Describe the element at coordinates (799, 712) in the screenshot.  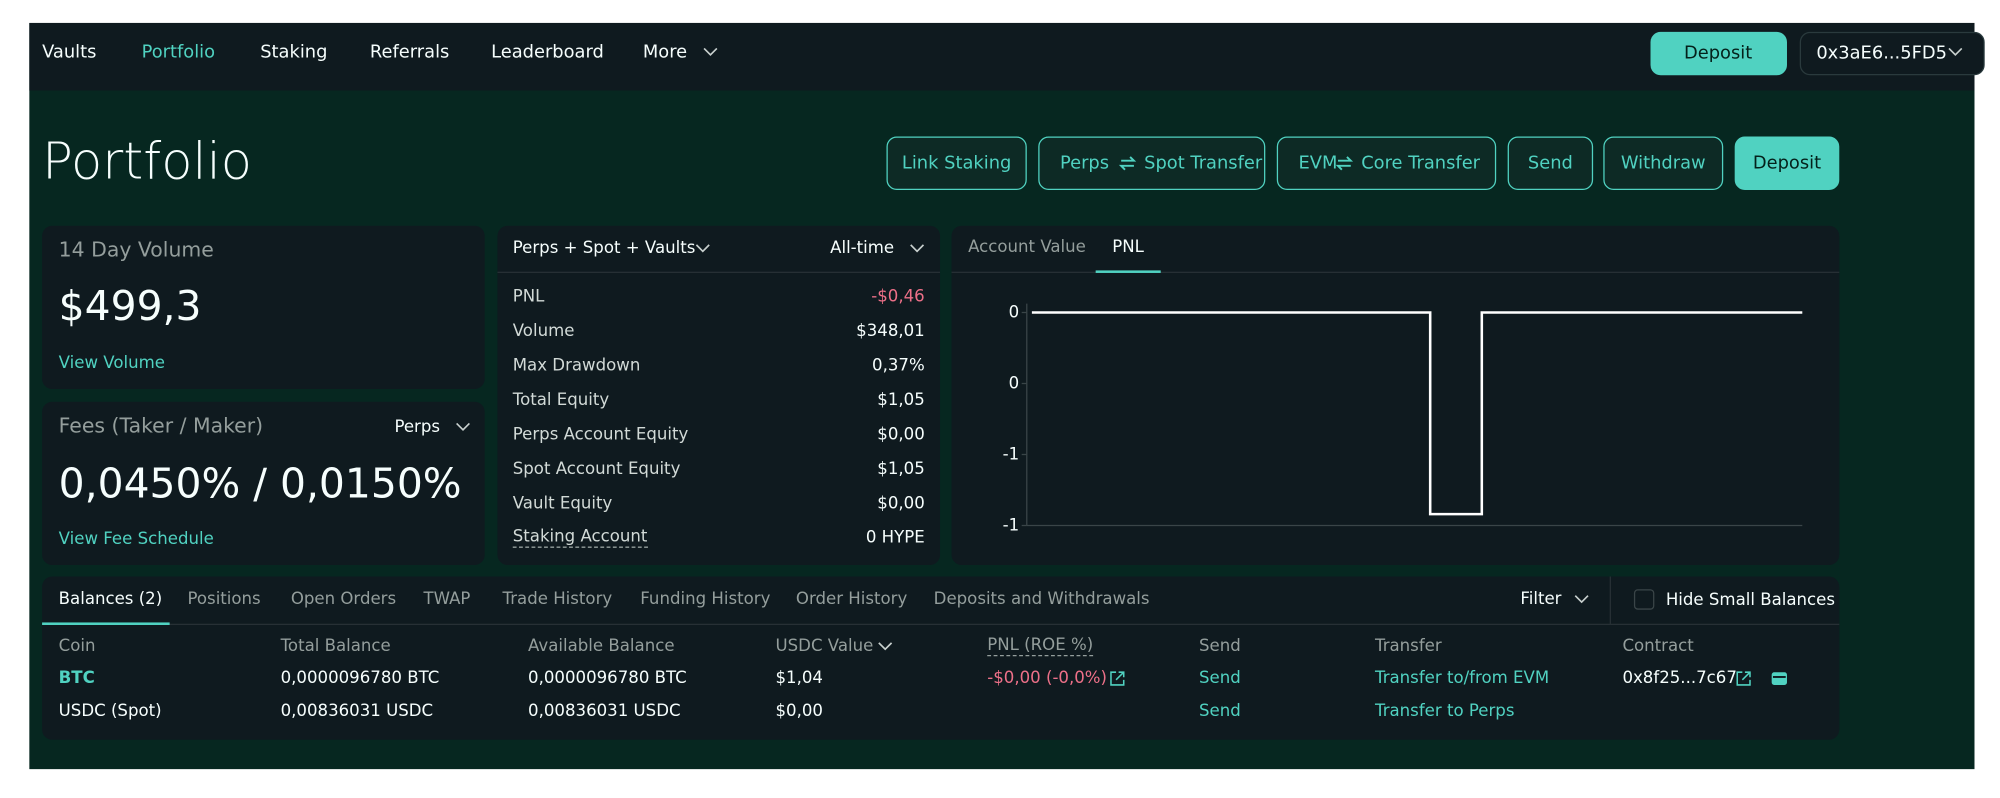
I see `cell-usdc: $0,00` at that location.